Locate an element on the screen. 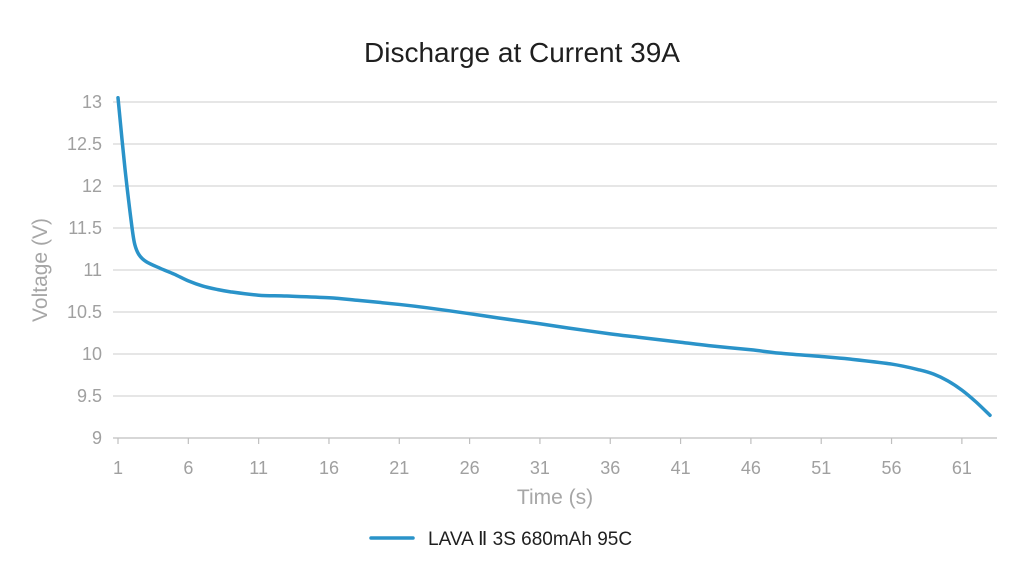  x-tick-label: 31 is located at coordinates (540, 468).